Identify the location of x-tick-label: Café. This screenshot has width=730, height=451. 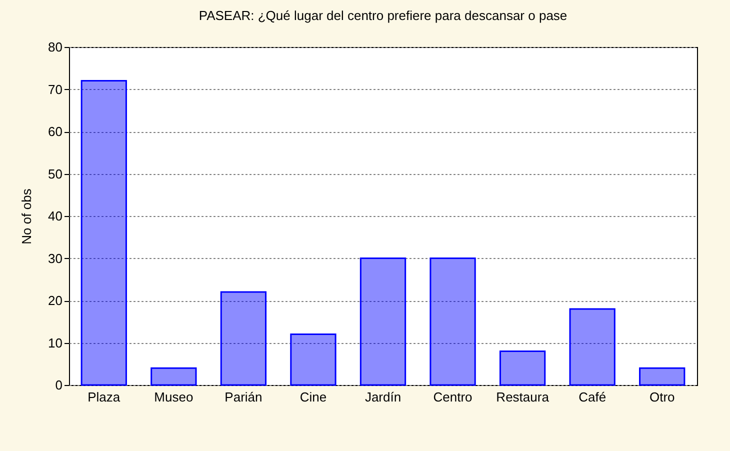
(592, 397).